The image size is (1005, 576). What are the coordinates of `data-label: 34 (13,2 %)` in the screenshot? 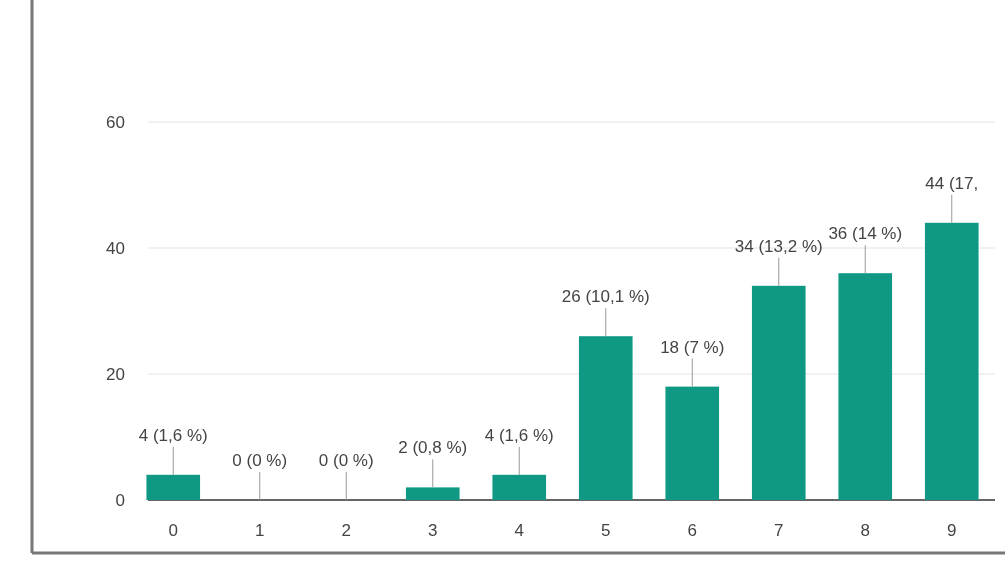 It's located at (778, 246).